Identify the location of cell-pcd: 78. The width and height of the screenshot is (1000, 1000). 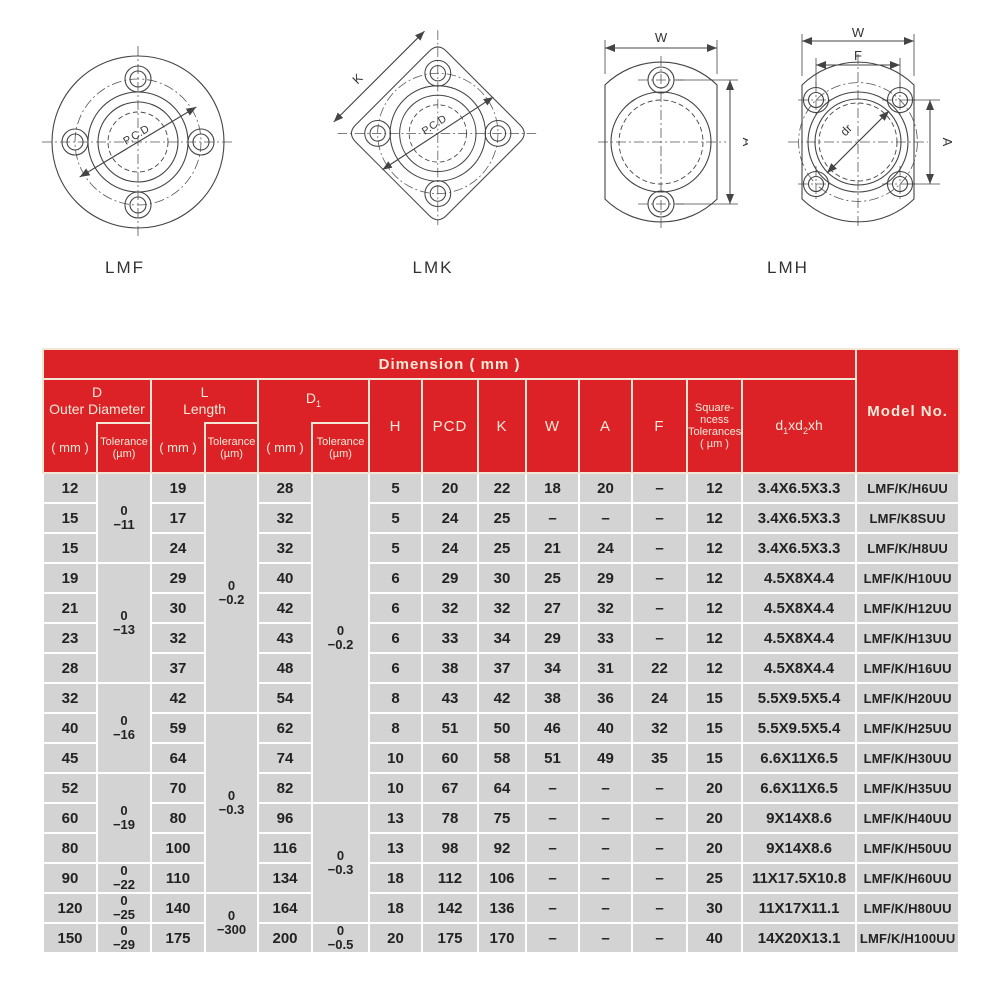
(450, 818).